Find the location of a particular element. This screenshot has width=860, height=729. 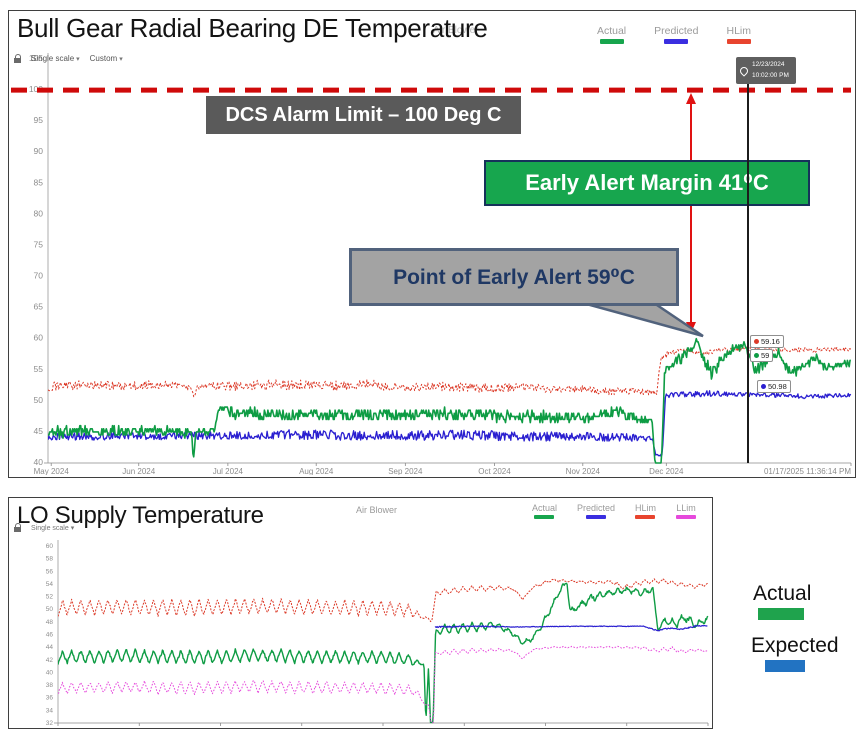

actual-value-badge: 59 is located at coordinates (762, 355).